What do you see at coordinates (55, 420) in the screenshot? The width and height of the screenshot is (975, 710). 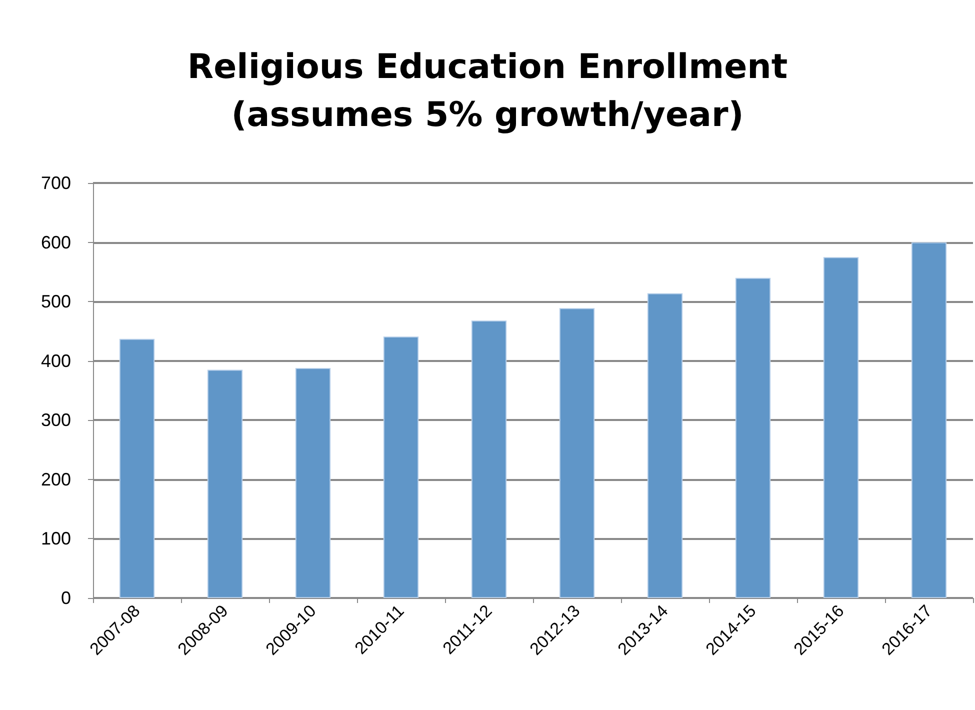 I see `y-tick-label: 300` at bounding box center [55, 420].